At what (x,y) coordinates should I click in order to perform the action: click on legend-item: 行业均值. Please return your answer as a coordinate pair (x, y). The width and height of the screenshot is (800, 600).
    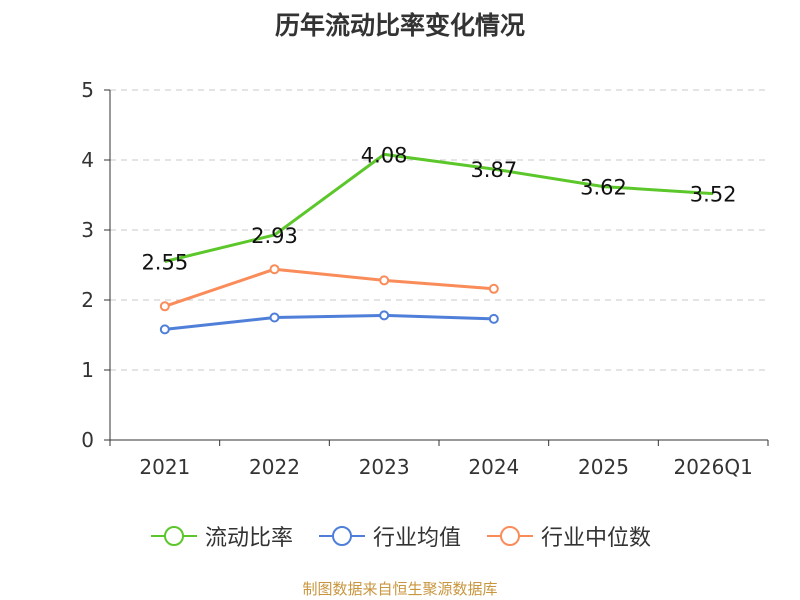
    Looking at the image, I should click on (389, 536).